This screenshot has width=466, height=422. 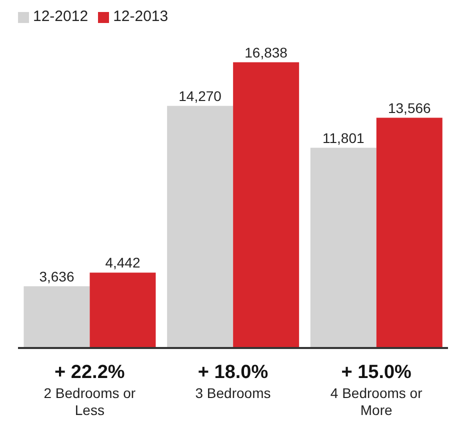 I want to click on legend-label: 12-2013, so click(x=140, y=16).